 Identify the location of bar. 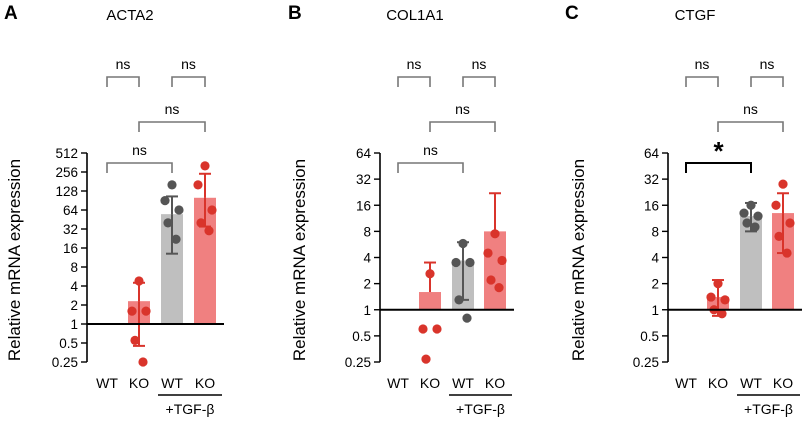
(751, 263).